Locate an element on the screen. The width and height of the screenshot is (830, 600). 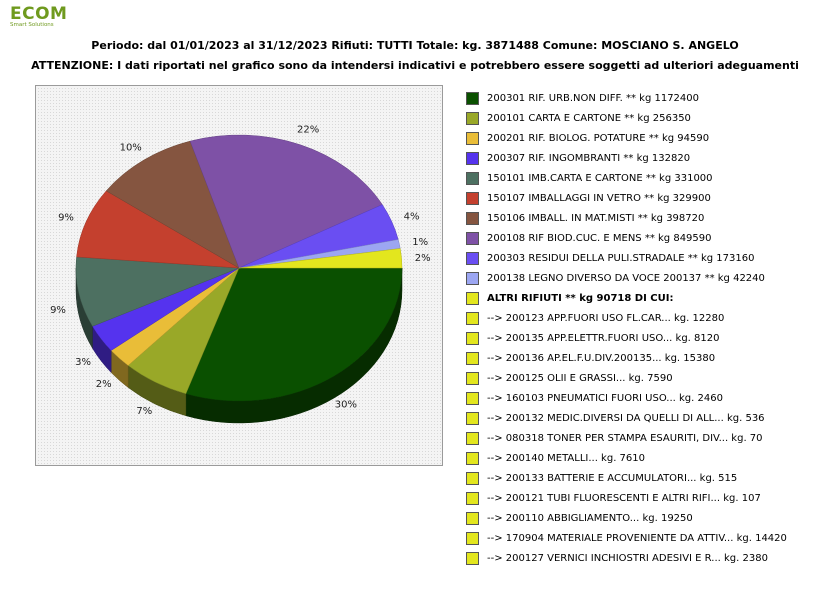
legend-label: 200307 RIF. INGOMBRANTI ** kg 132820 is located at coordinates (589, 158).